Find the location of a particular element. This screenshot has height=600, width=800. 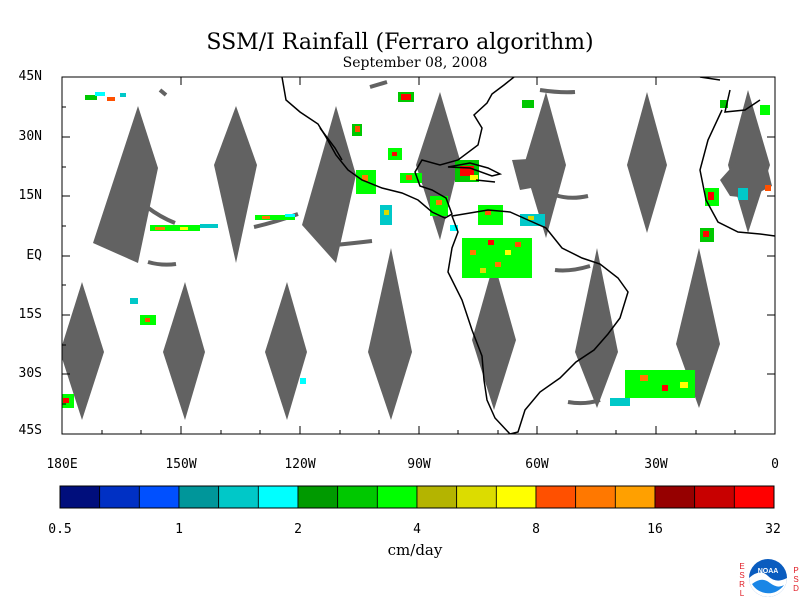

lat-label-30s: 30S is located at coordinates (30, 373).